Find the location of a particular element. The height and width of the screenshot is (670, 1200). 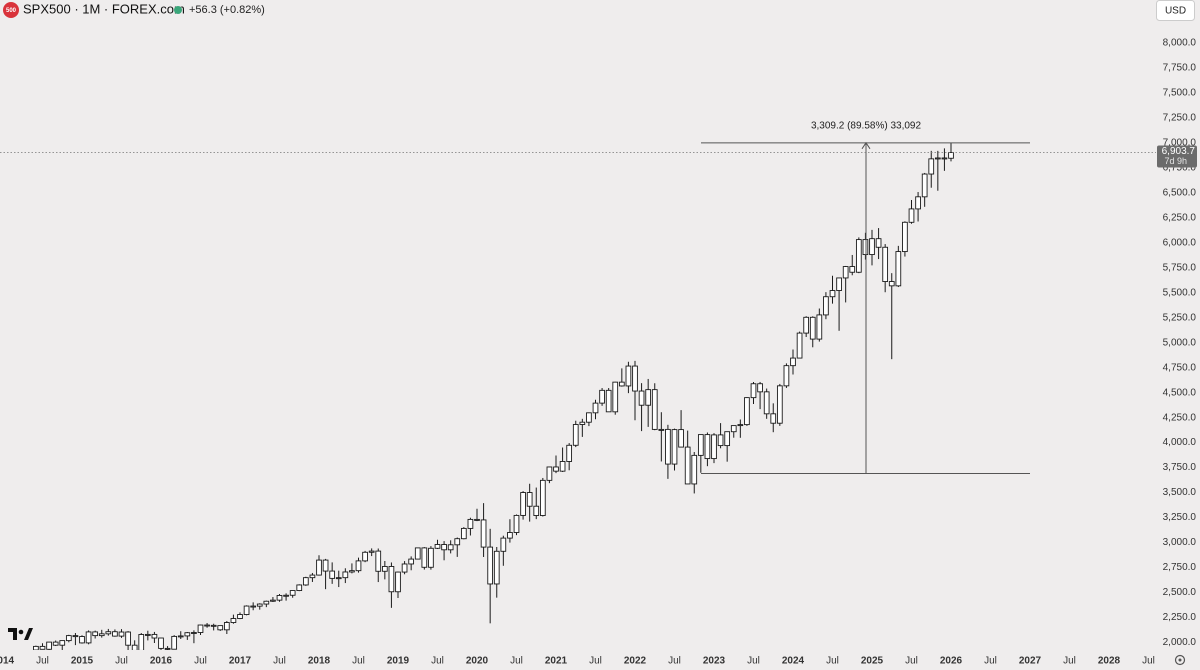

y-tick-label: 7,250.0 is located at coordinates (1180, 118).